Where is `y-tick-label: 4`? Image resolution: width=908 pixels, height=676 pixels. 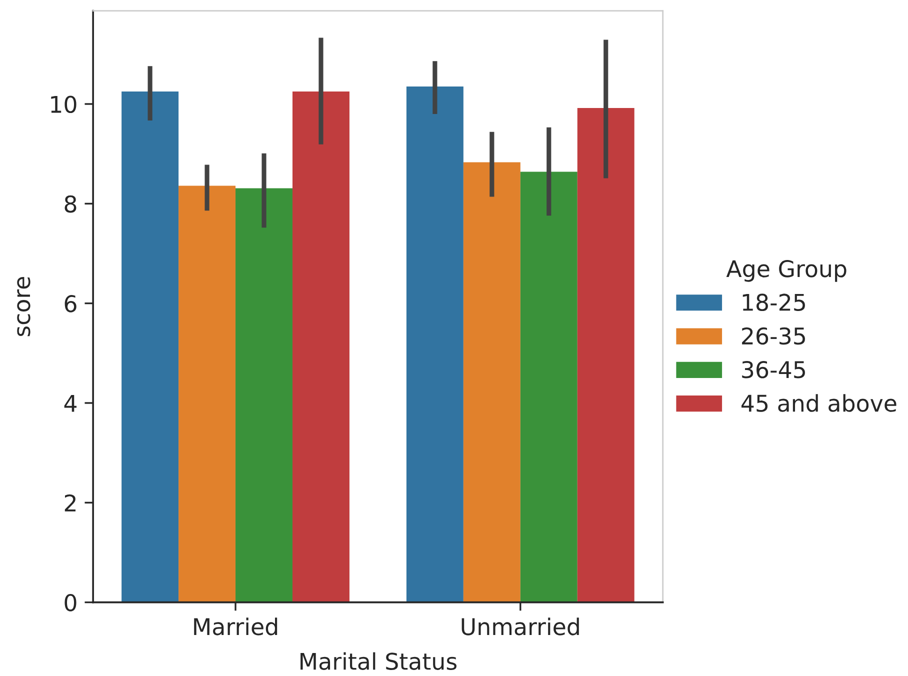
y-tick-label: 4 is located at coordinates (70, 403).